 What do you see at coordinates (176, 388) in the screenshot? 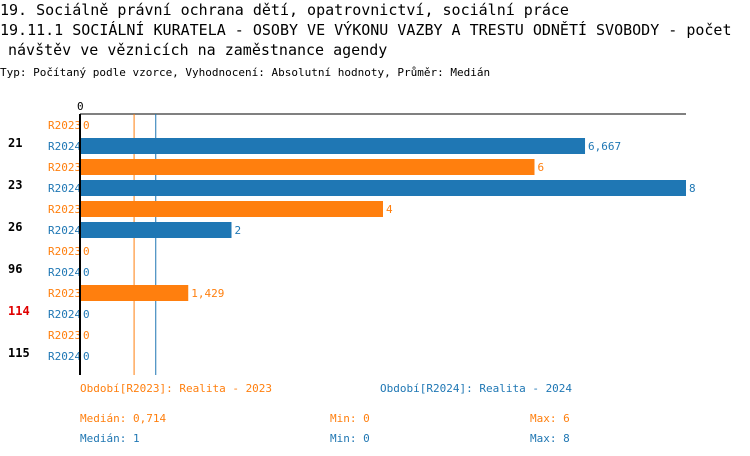
I see `legend-r2023: Období[R2023]: Realita - 2023` at bounding box center [176, 388].